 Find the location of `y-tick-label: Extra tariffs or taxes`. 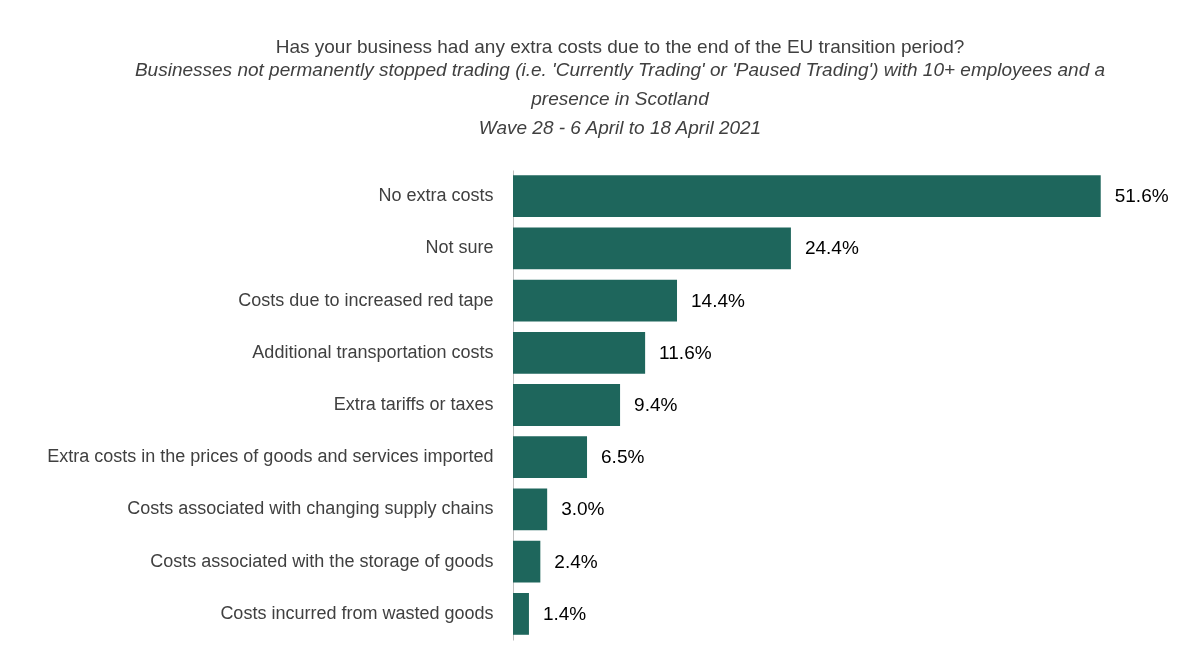

y-tick-label: Extra tariffs or taxes is located at coordinates (413, 404).